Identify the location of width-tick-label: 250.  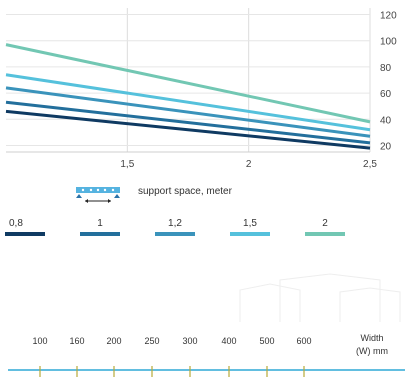
(152, 341).